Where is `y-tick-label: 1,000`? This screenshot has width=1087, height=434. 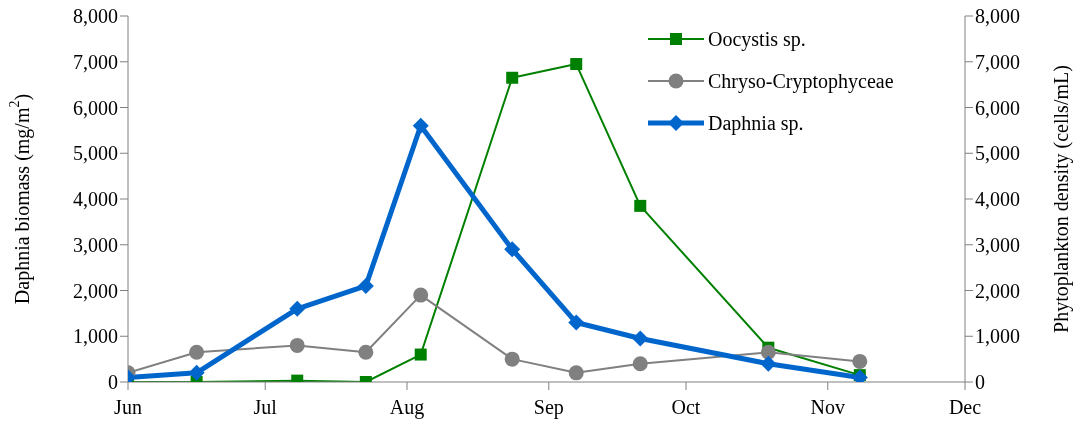 y-tick-label: 1,000 is located at coordinates (95, 336).